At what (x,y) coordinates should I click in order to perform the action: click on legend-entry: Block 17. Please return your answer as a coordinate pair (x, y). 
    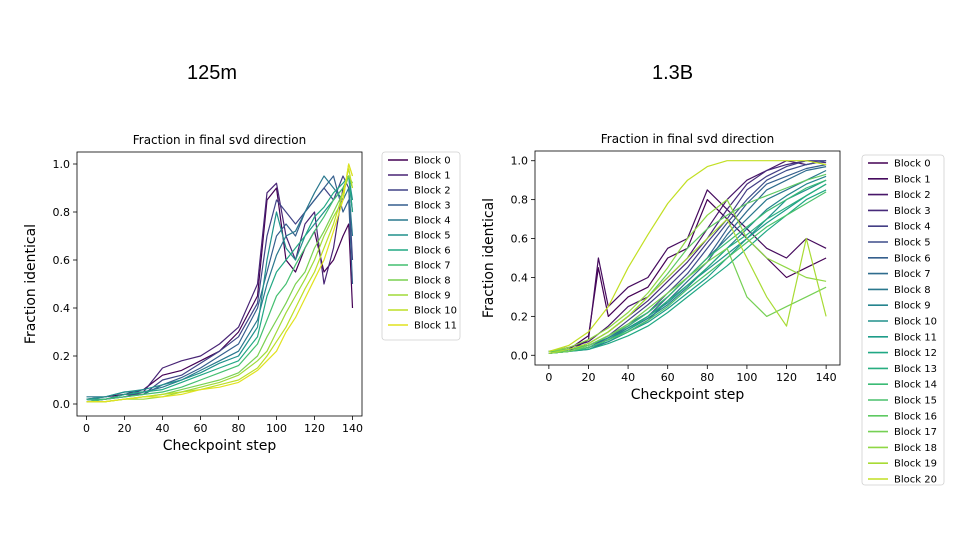
    Looking at the image, I should click on (915, 432).